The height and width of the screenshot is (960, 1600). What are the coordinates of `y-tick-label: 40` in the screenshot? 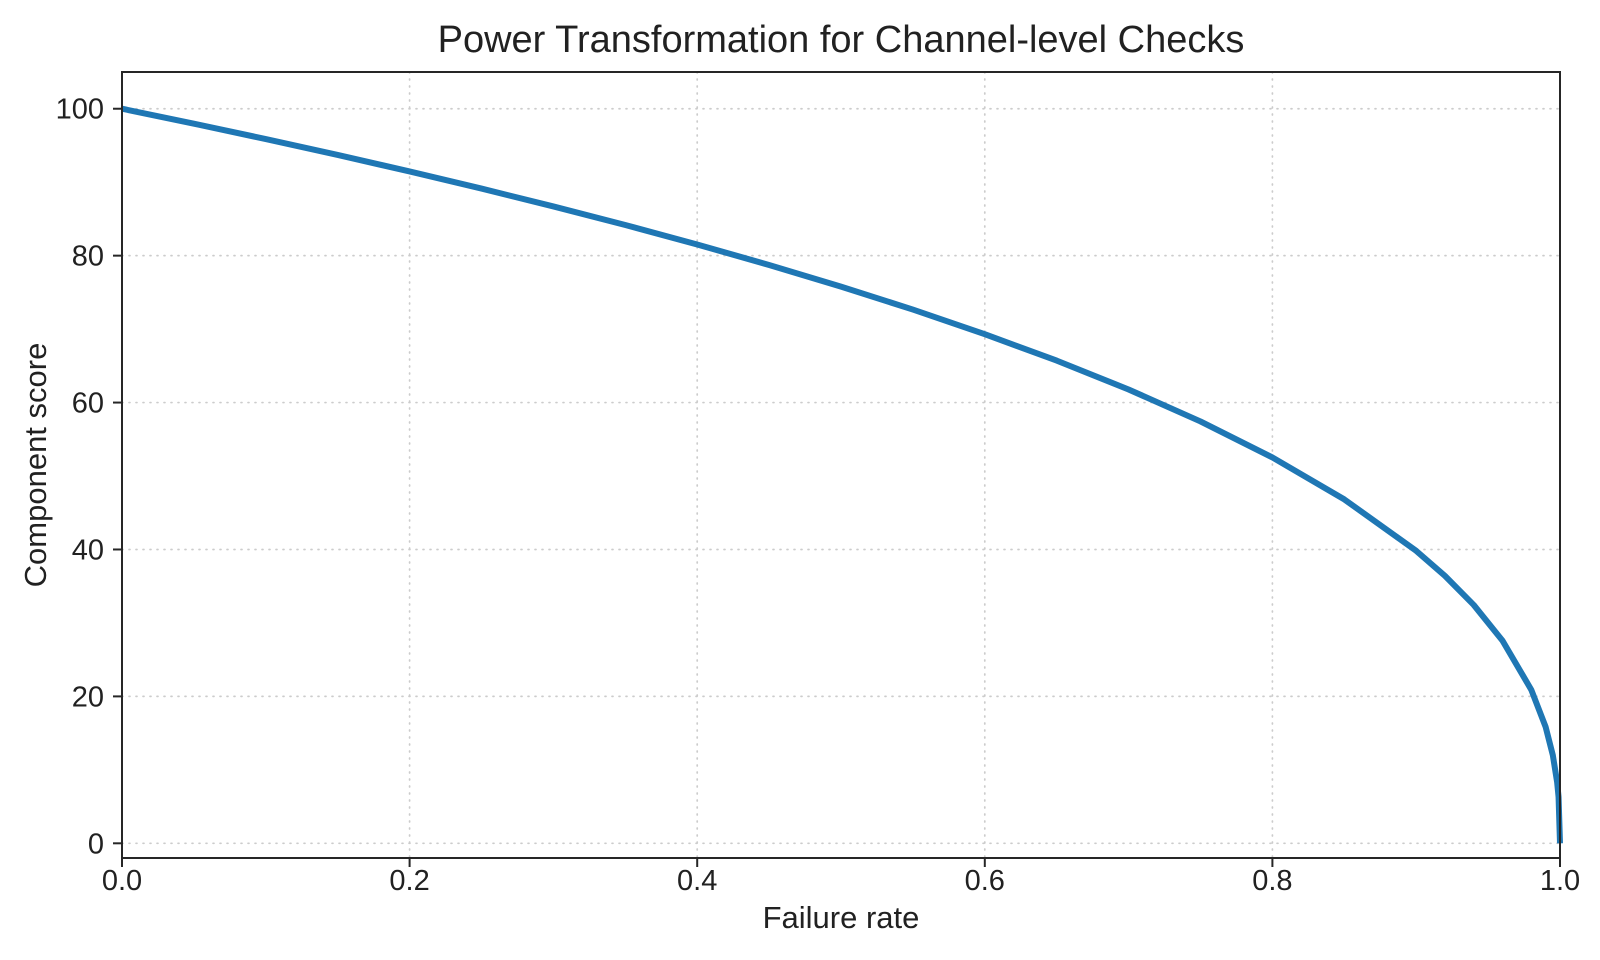 It's located at (88, 550).